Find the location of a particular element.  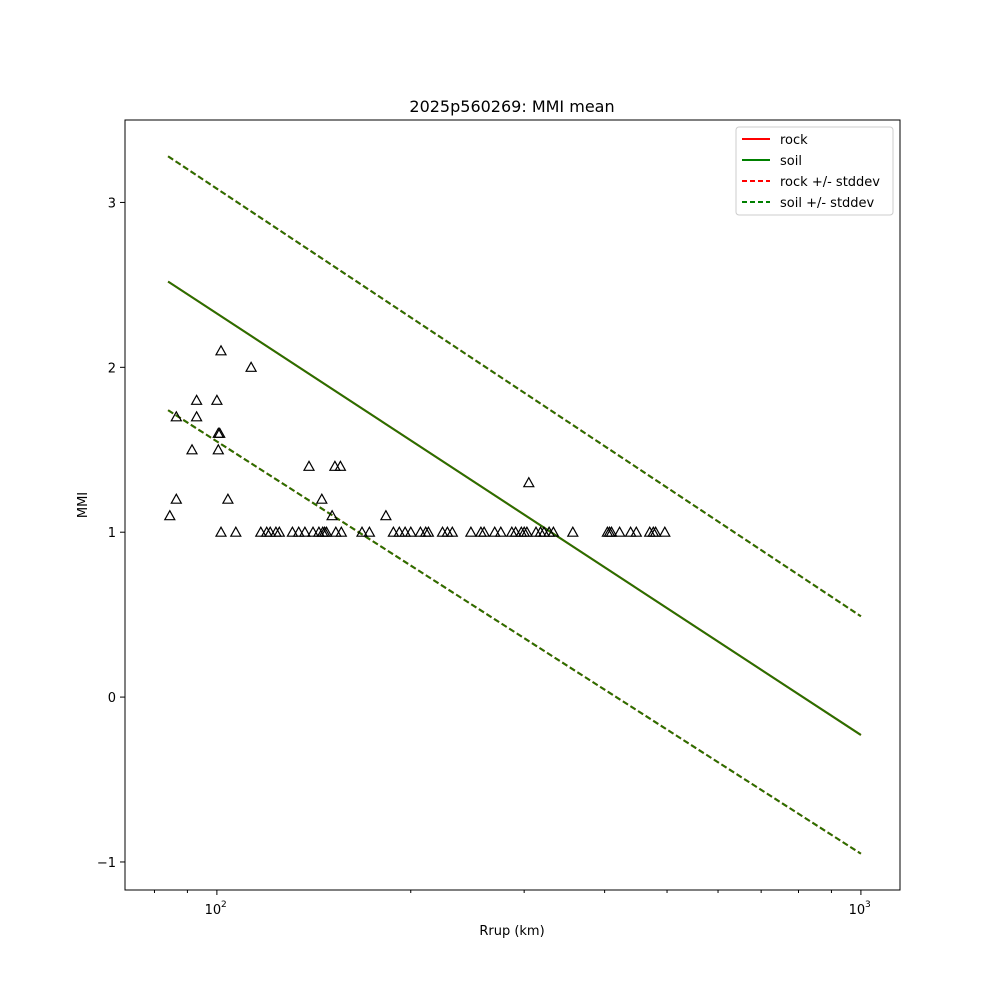

y-tick-label: 2 is located at coordinates (112, 368).